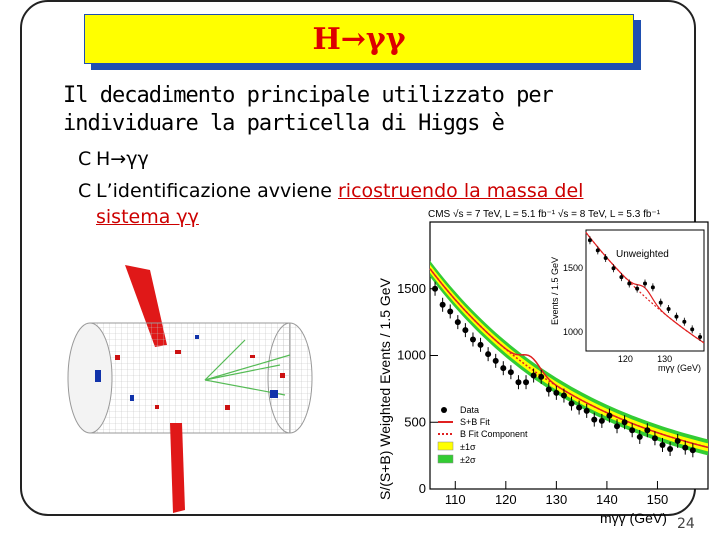 The image size is (720, 540). Describe the element at coordinates (444, 410) in the screenshot. I see `legend-data-marker` at that location.